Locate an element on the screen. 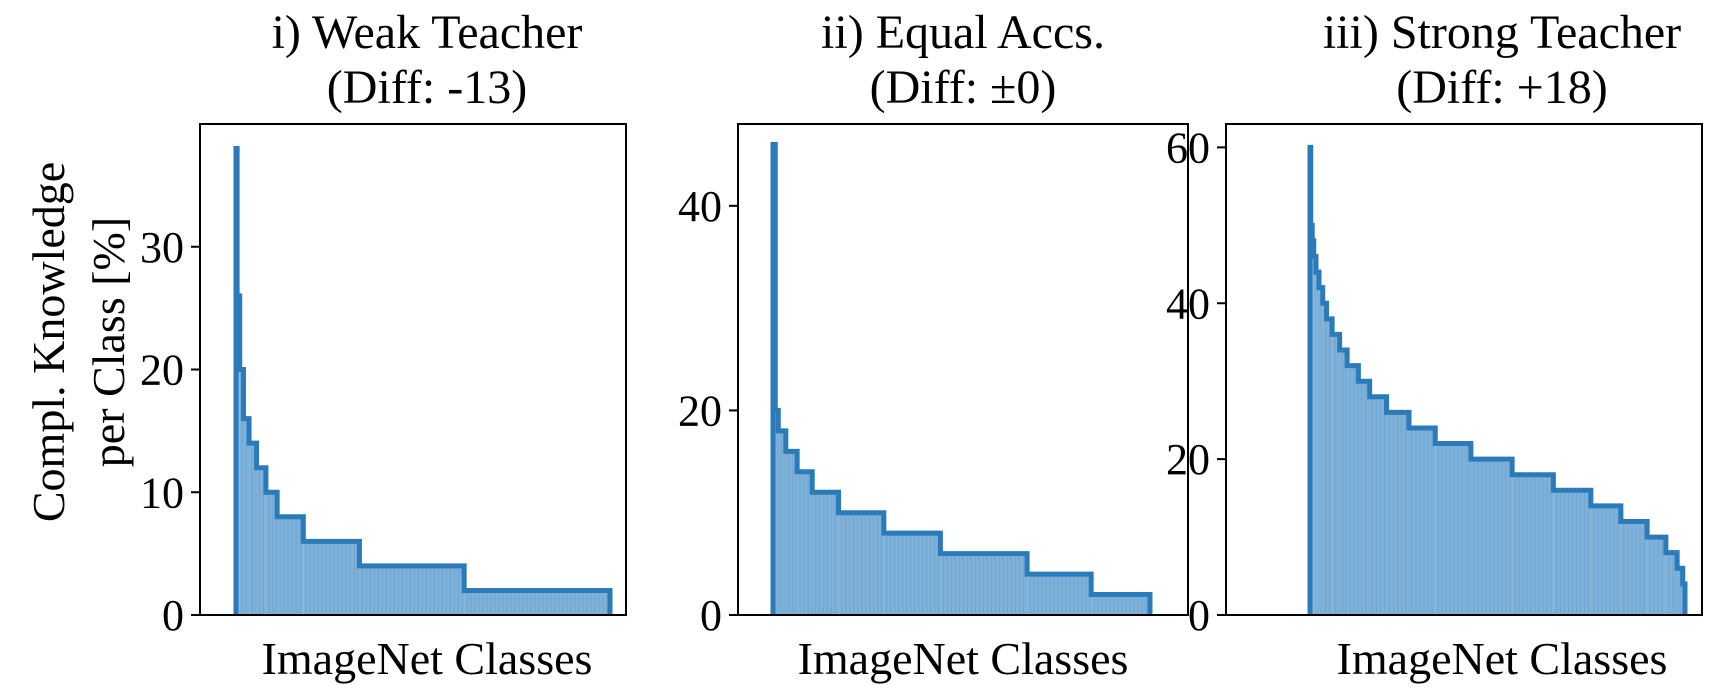  y-tick-group: 0 20 40 is located at coordinates (708, 411).